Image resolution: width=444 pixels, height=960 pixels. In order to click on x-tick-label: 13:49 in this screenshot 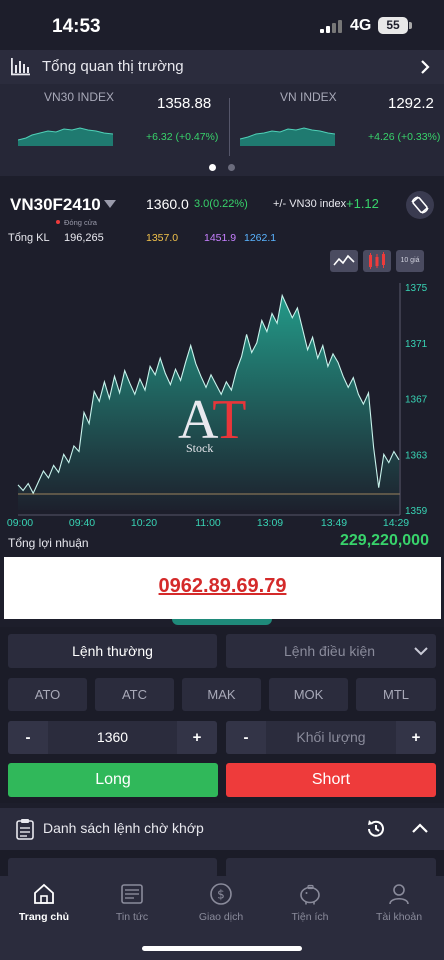, I will do `click(334, 523)`.